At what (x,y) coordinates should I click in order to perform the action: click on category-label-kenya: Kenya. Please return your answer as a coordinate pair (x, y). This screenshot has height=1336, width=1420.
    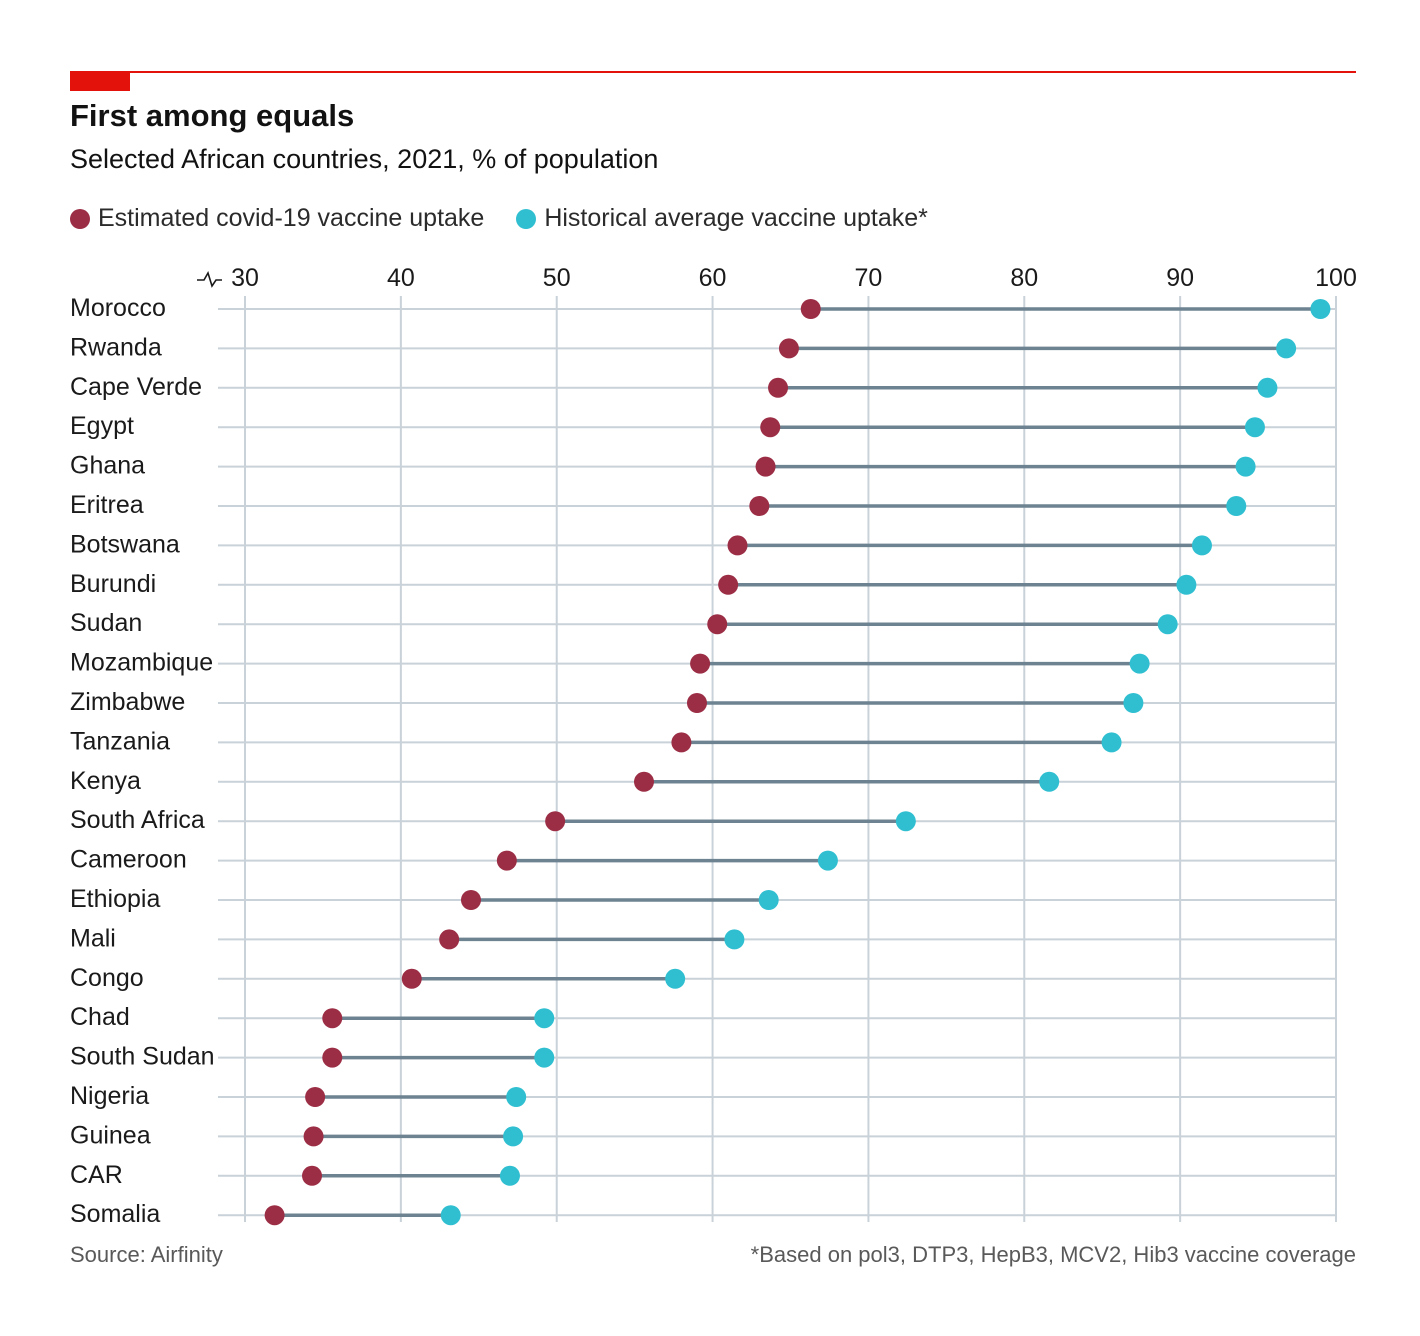
    Looking at the image, I should click on (105, 781).